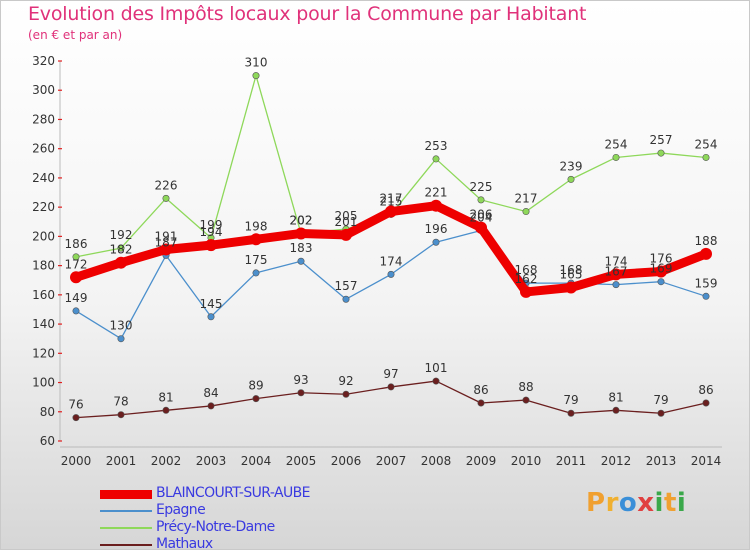 The width and height of the screenshot is (750, 554). What do you see at coordinates (706, 144) in the screenshot?
I see `data-label: 254` at bounding box center [706, 144].